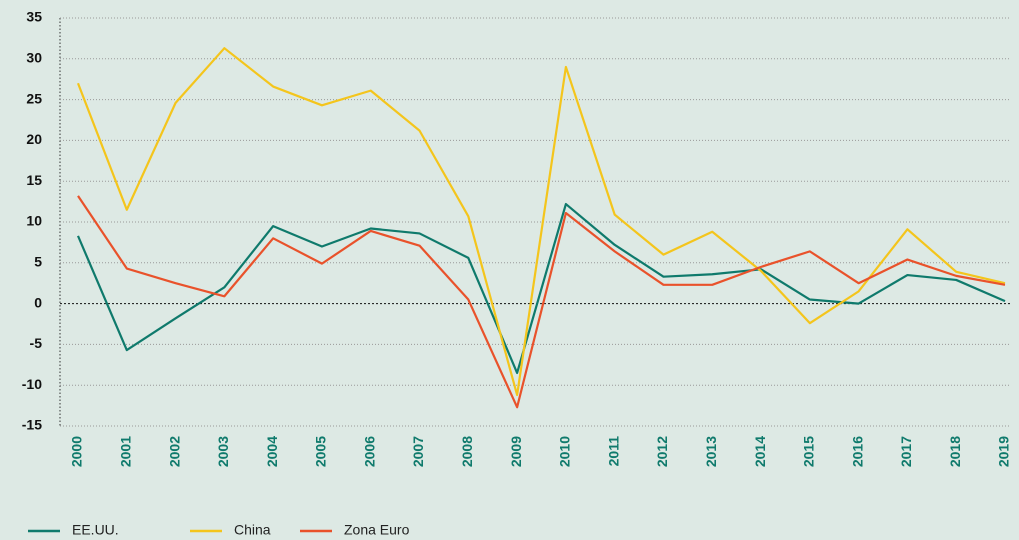 The image size is (1019, 540). What do you see at coordinates (516, 451) in the screenshot?
I see `x-tick-label: 2009` at bounding box center [516, 451].